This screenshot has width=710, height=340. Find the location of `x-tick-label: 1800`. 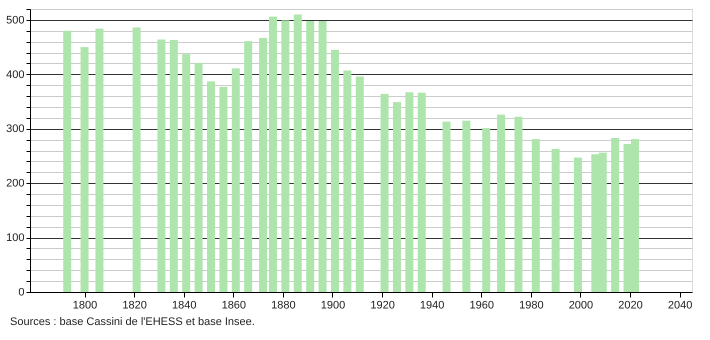

x-tick-label: 1800 is located at coordinates (85, 306).